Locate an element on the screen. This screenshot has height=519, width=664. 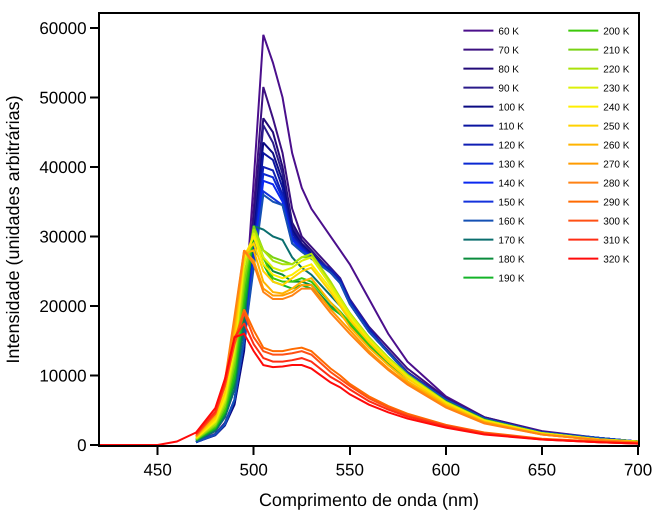
y-tick-label: 0 is located at coordinates (82, 445).